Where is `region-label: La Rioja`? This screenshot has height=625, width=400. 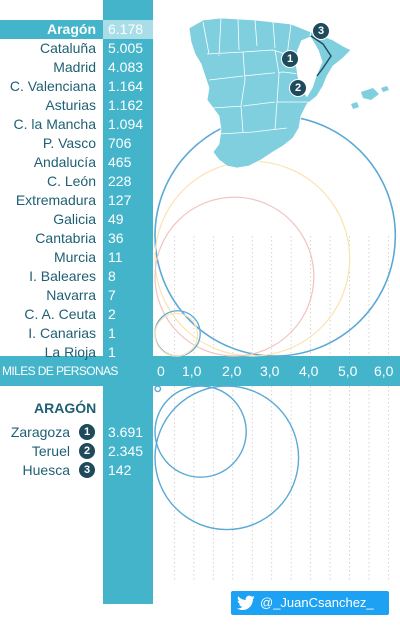 region-label: La Rioja is located at coordinates (70, 352).